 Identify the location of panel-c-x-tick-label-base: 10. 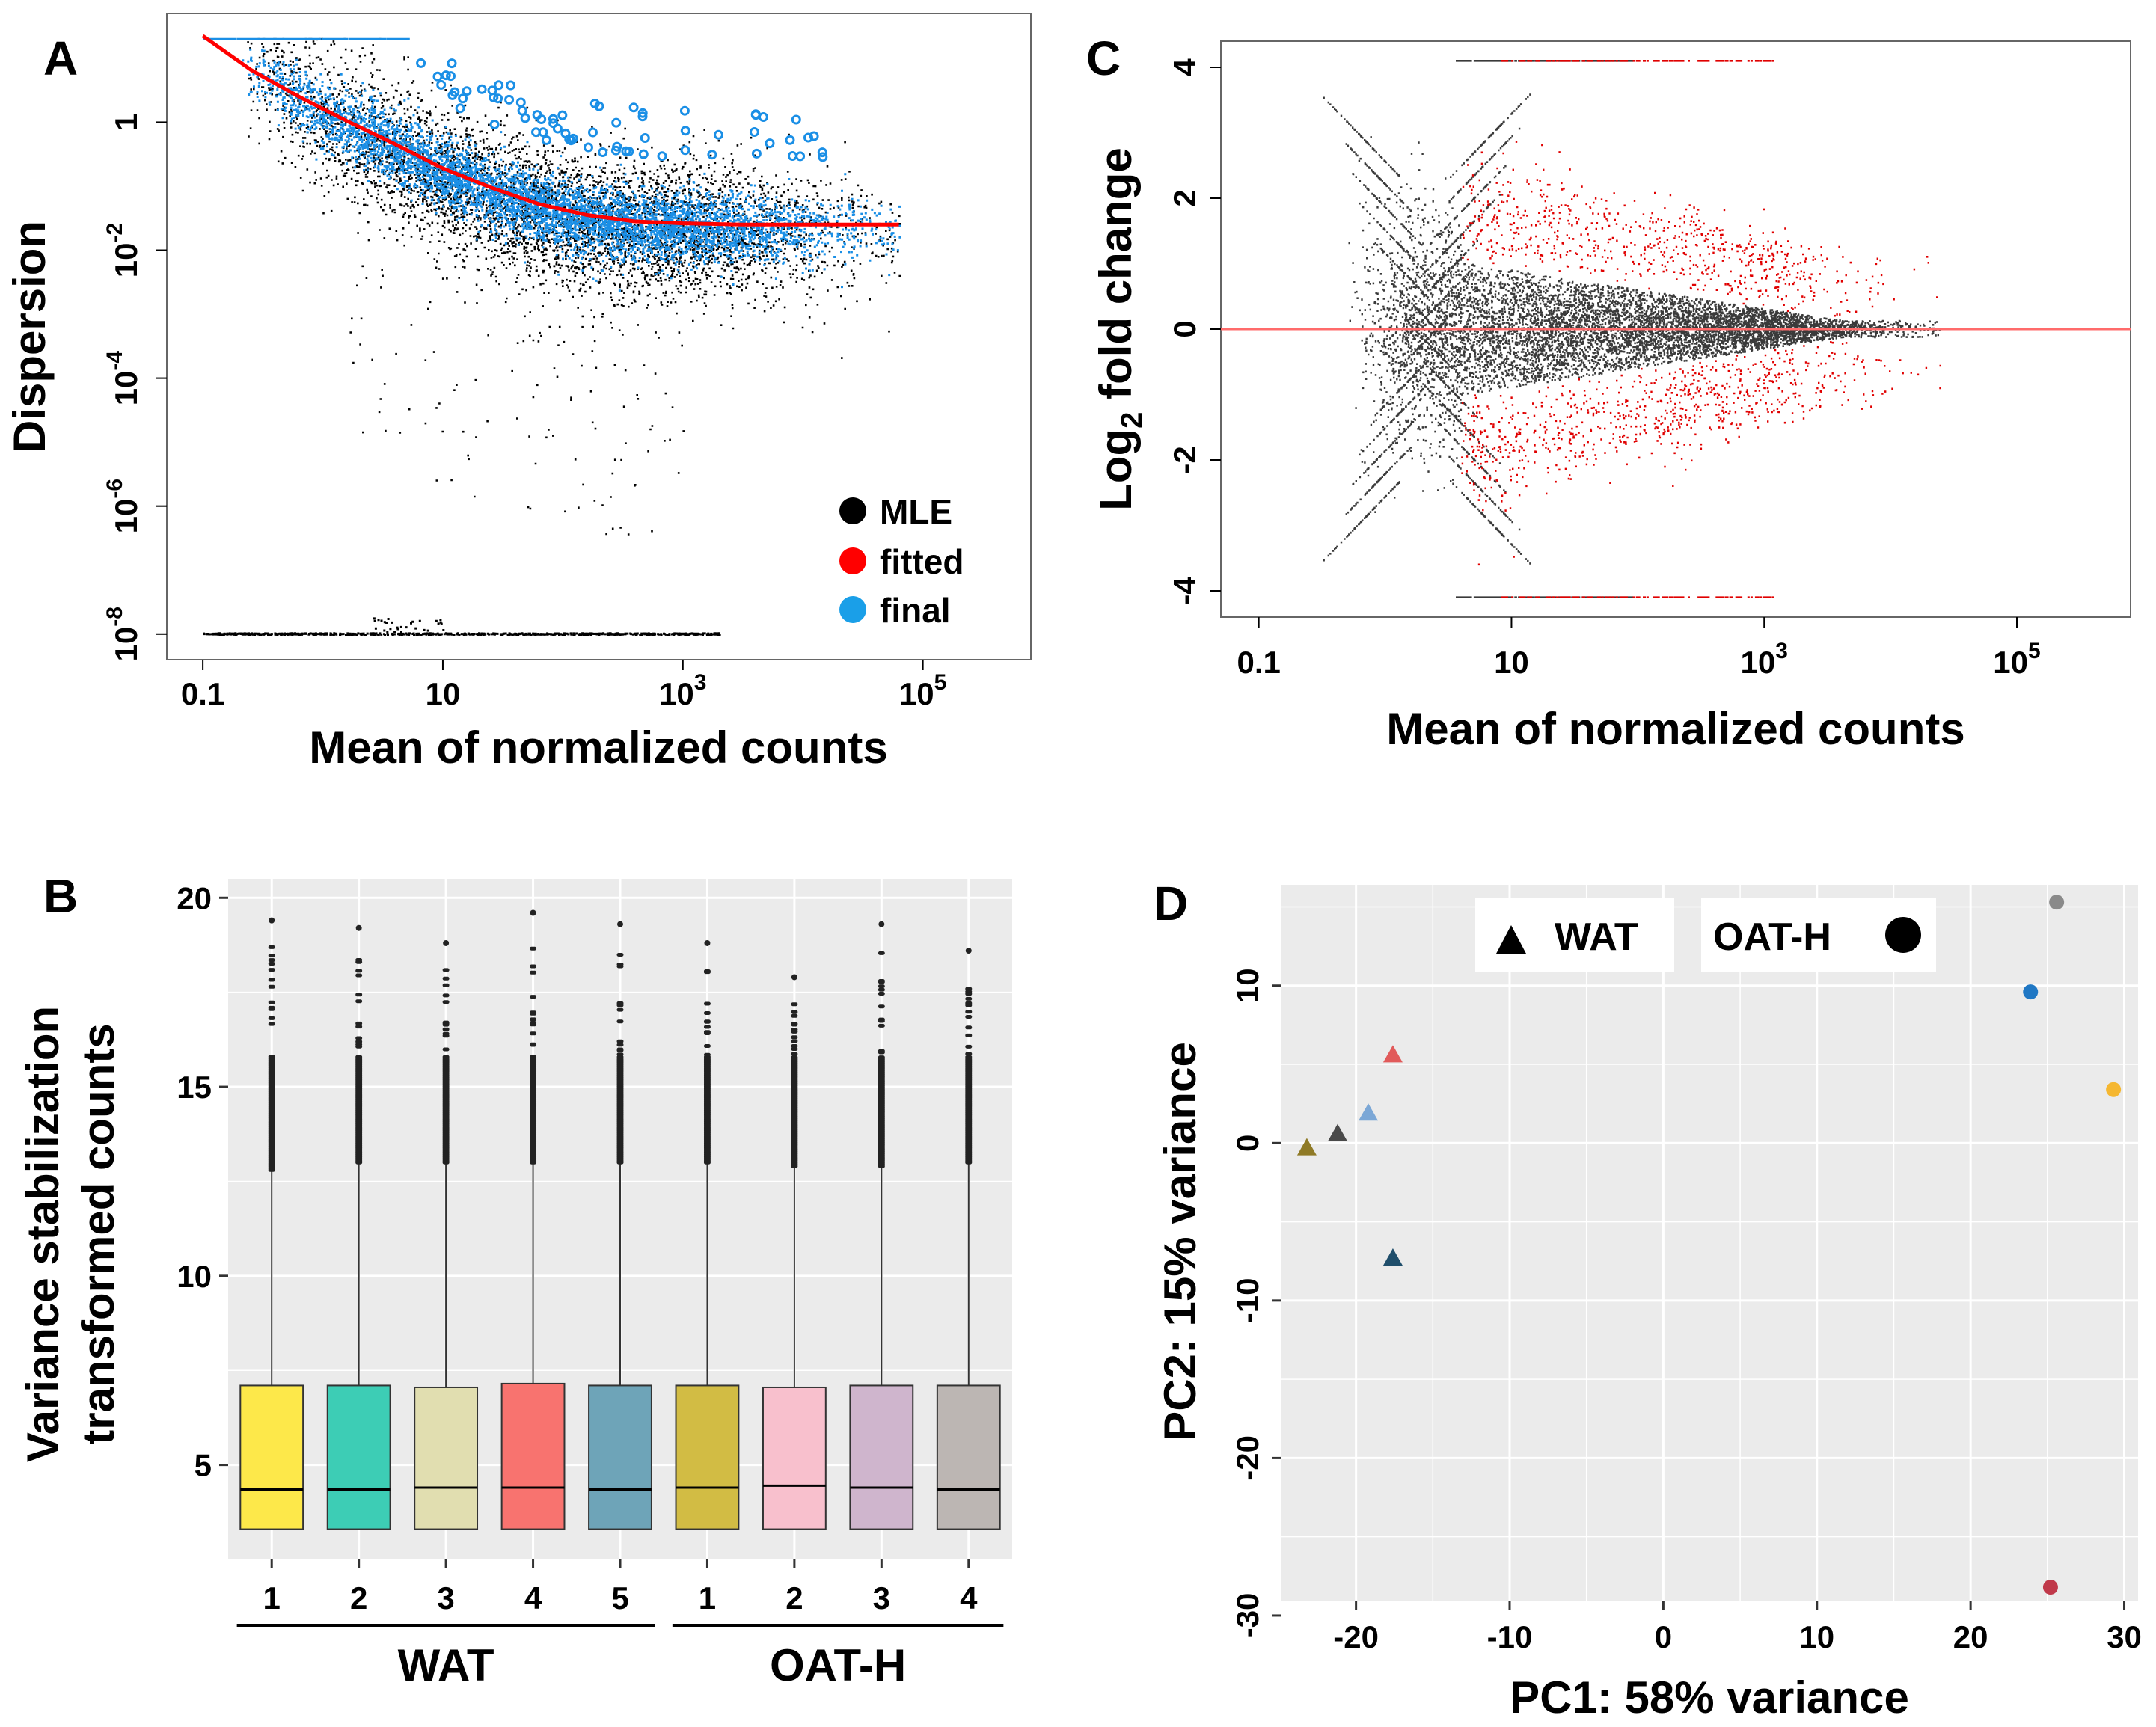
(2010, 662).